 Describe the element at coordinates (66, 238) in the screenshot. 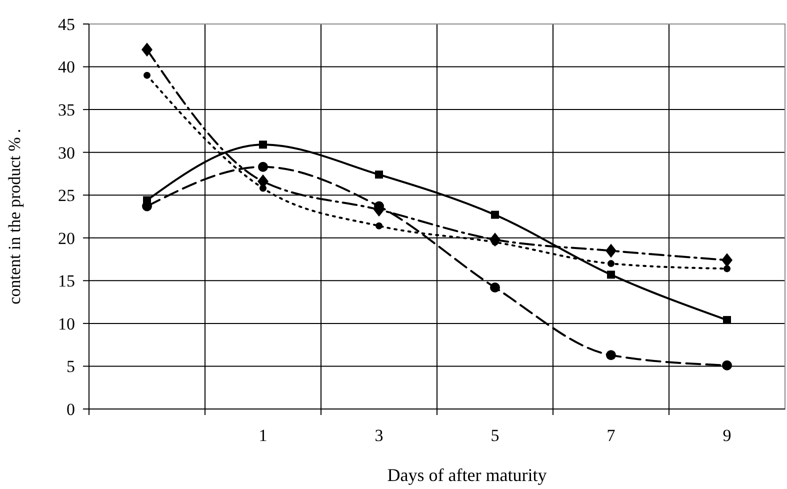

I see `y-tick-label: 20` at that location.